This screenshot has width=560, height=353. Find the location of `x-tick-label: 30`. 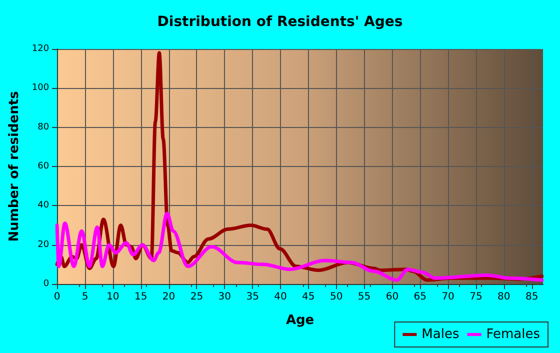

x-tick-label: 30 is located at coordinates (225, 297).